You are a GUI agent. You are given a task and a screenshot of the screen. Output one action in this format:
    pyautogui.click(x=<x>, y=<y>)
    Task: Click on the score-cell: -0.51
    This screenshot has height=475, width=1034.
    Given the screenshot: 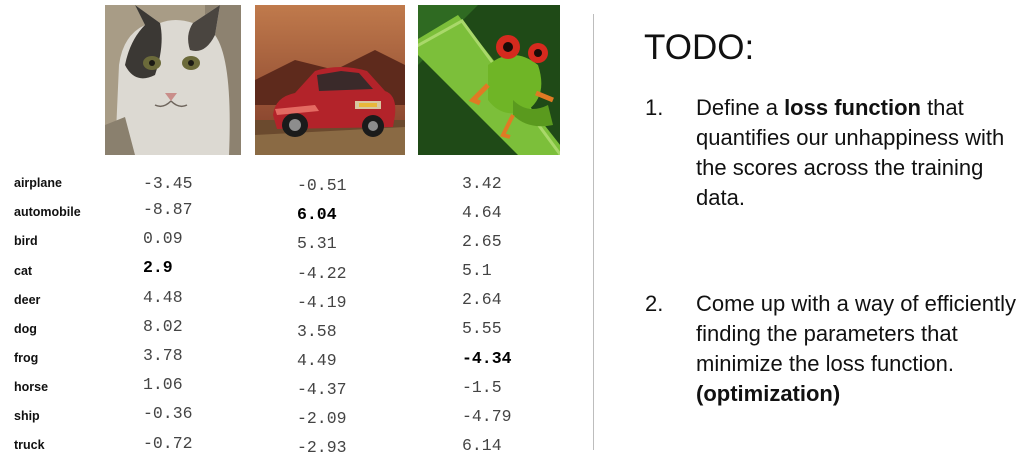 What is the action you would take?
    pyautogui.click(x=322, y=185)
    